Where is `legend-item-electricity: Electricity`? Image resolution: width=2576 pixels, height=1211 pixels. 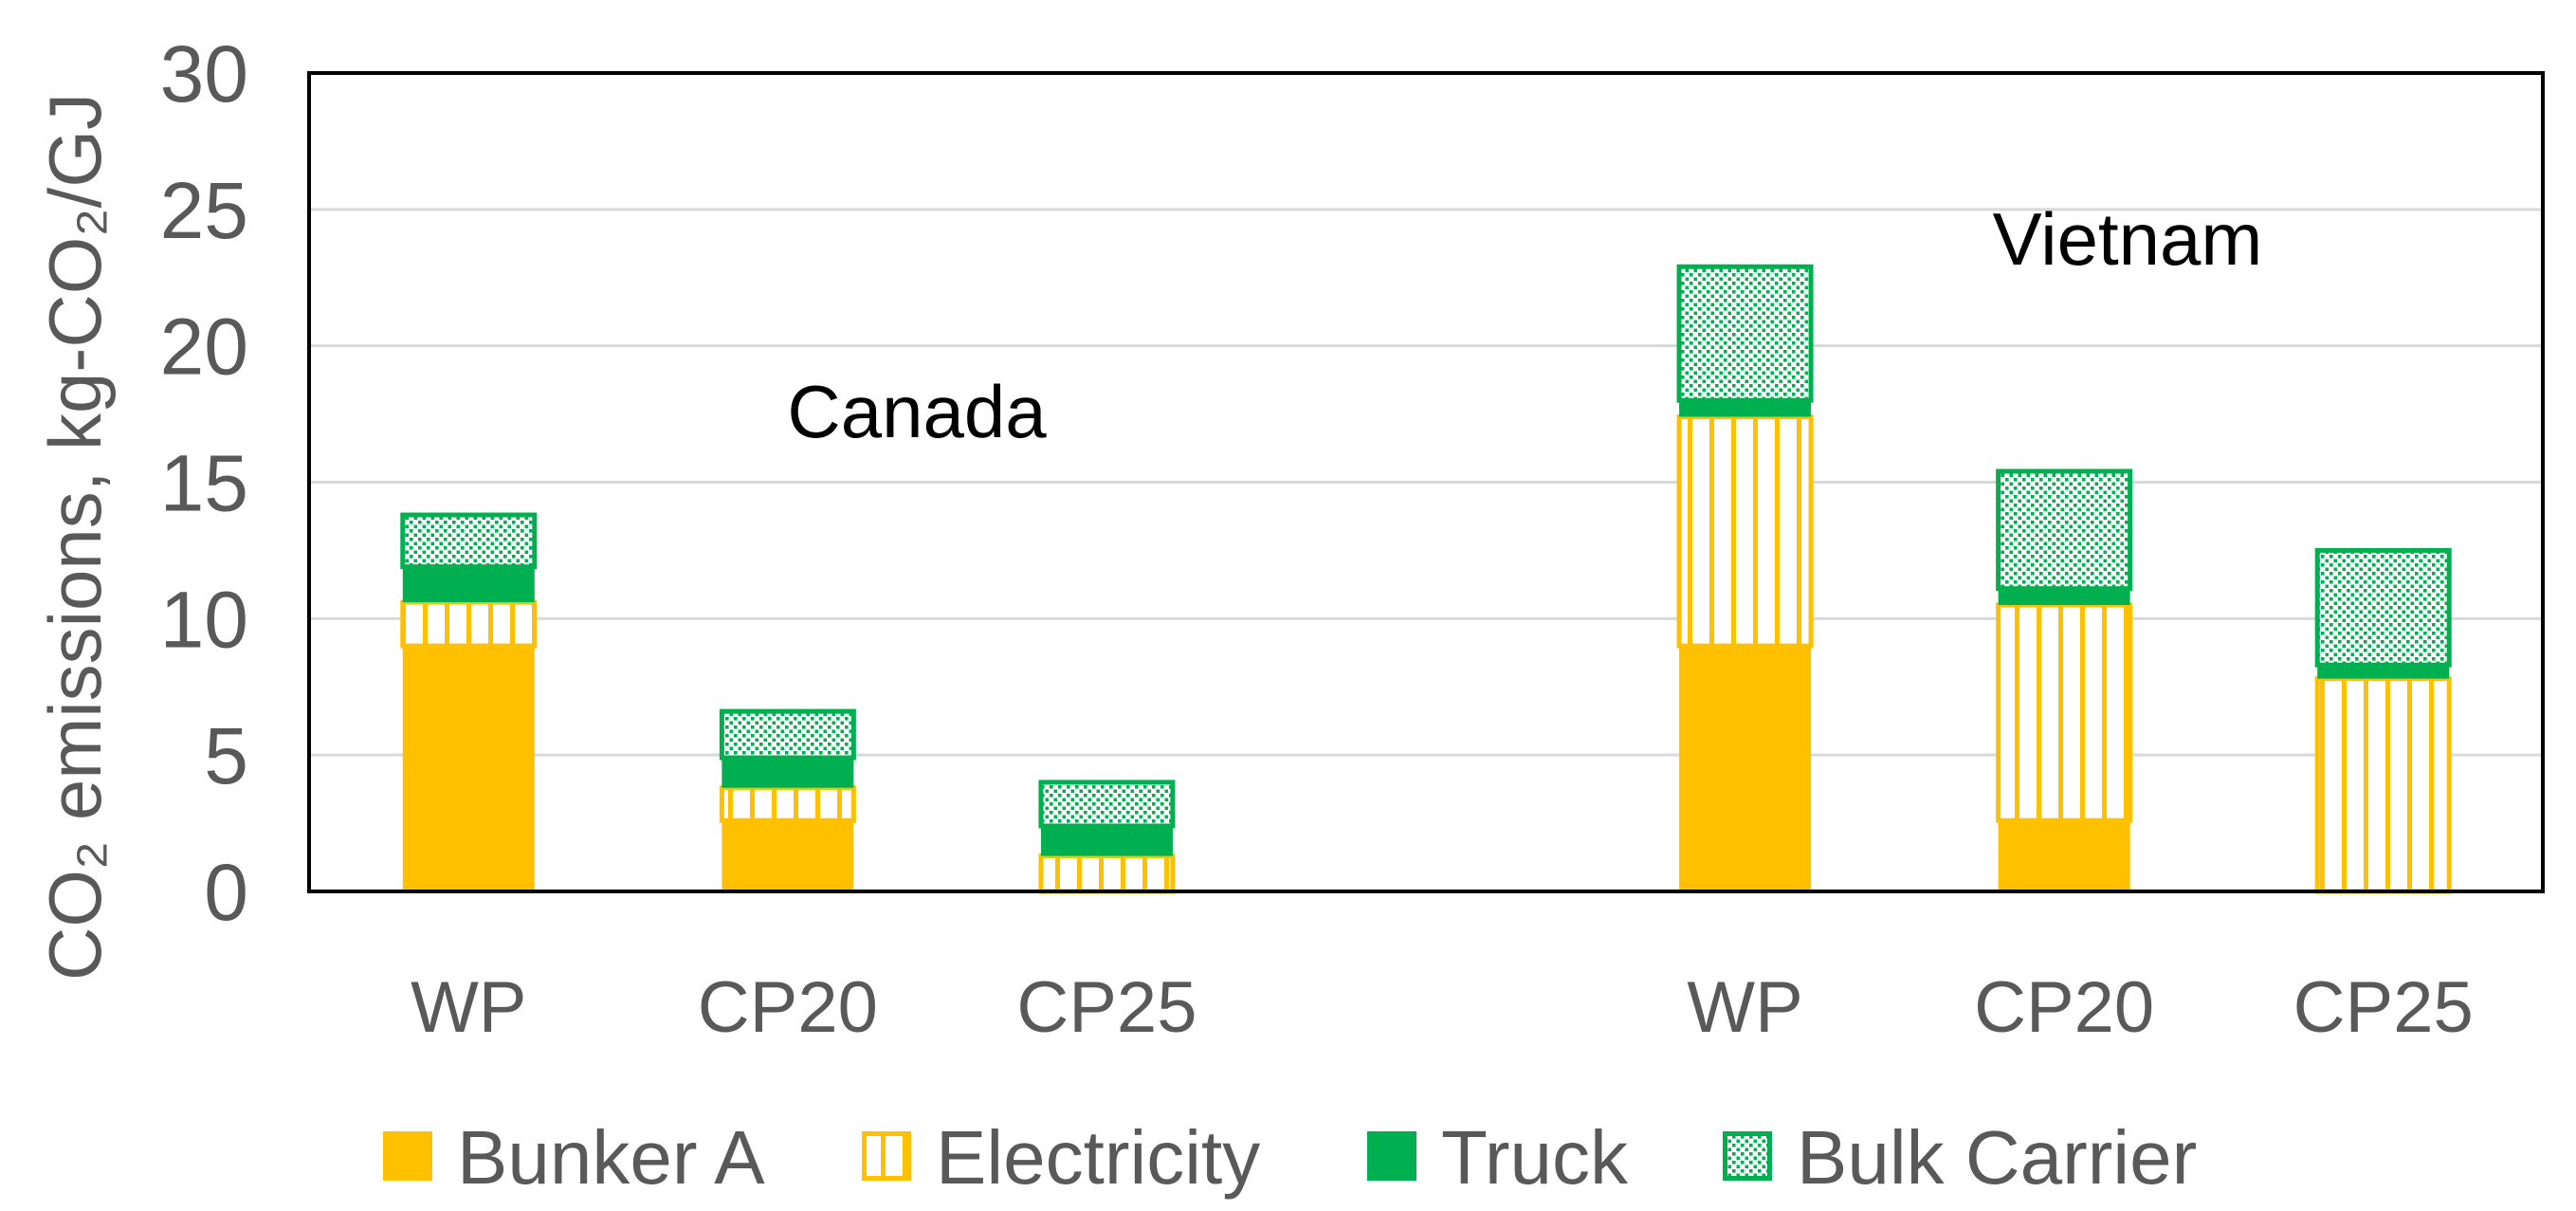
legend-item-electricity: Electricity is located at coordinates (1061, 1157).